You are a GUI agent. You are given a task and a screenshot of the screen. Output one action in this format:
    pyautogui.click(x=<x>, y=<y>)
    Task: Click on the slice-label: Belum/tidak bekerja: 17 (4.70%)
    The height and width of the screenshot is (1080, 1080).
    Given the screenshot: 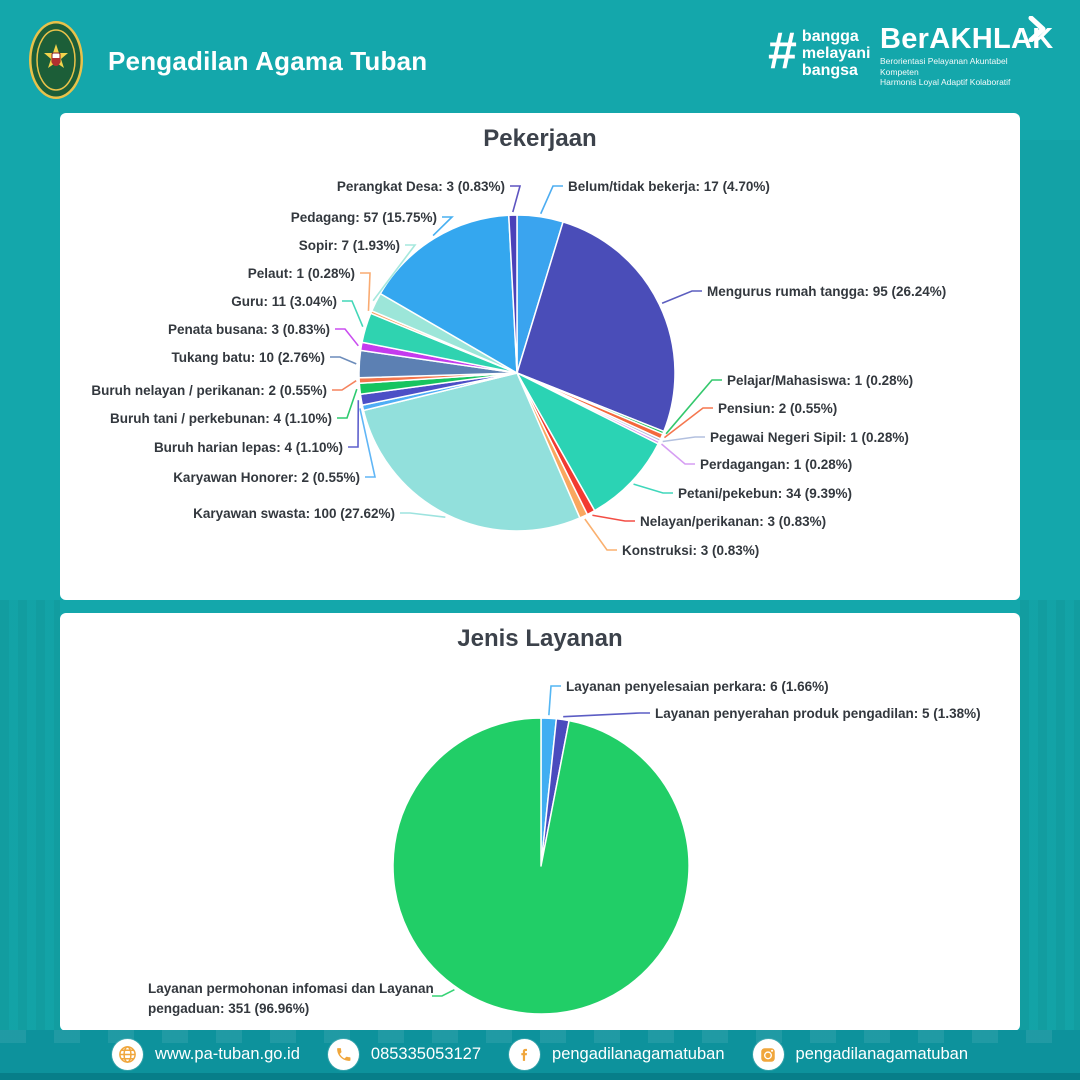 What is the action you would take?
    pyautogui.click(x=669, y=186)
    